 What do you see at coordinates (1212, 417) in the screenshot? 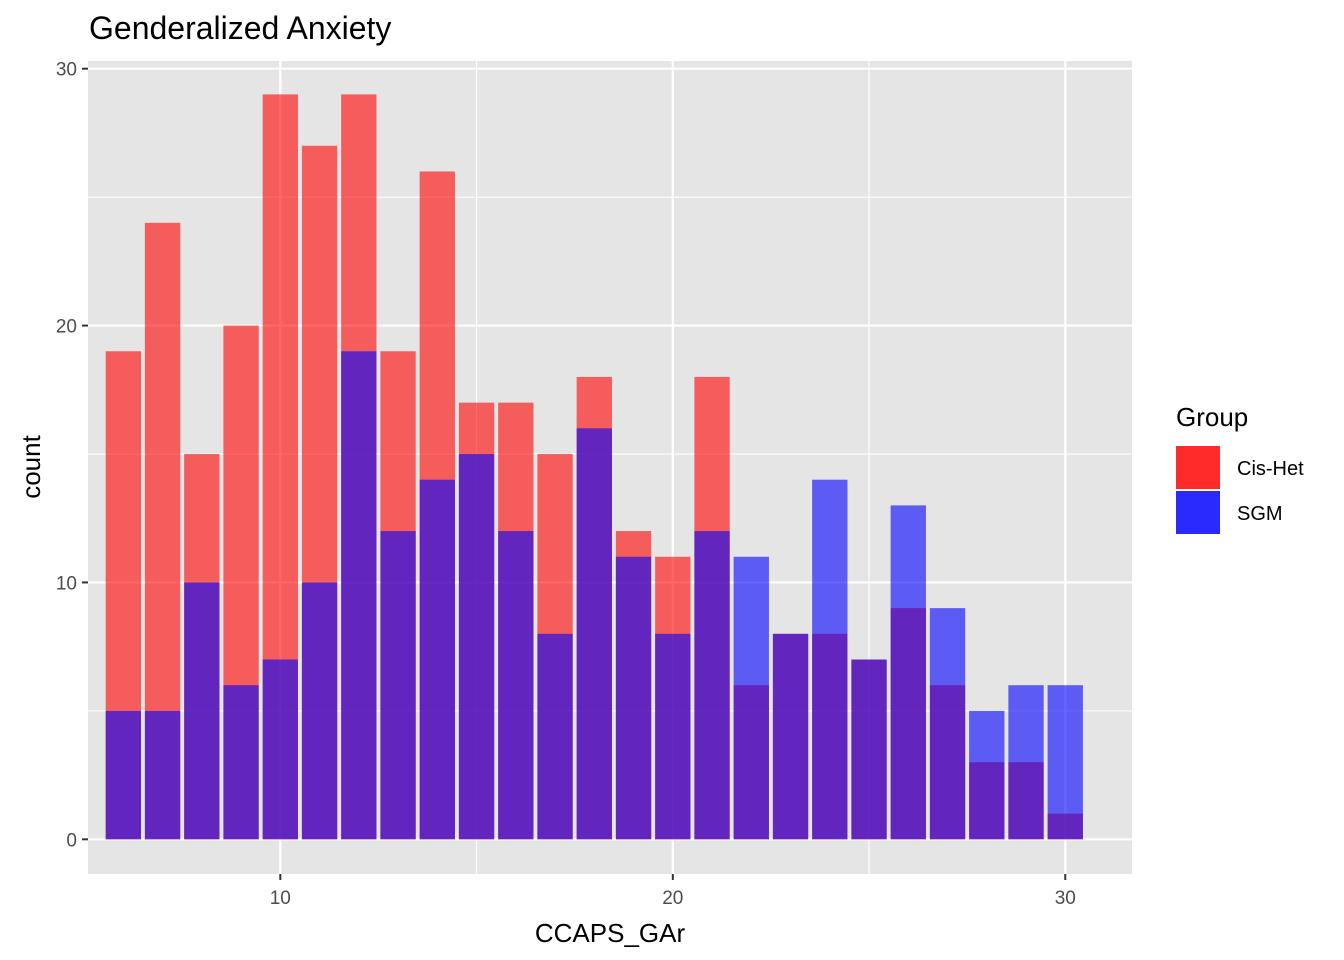
I see `legend-title: Group` at bounding box center [1212, 417].